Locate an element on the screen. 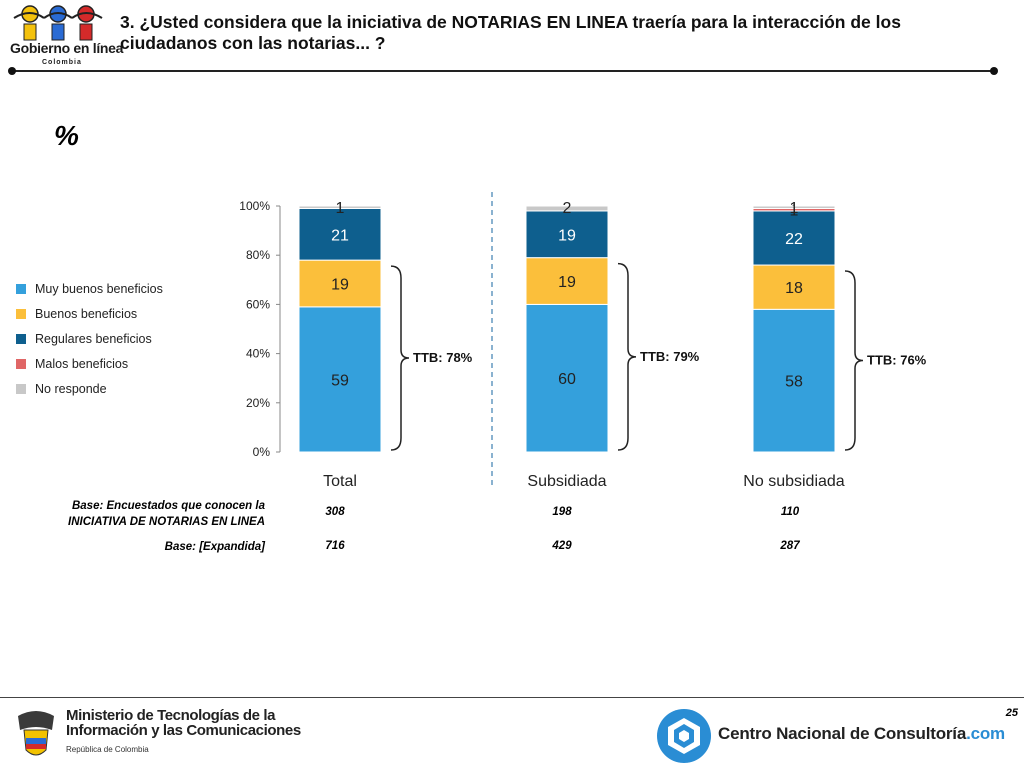 The width and height of the screenshot is (1024, 768). footer-divider is located at coordinates (512, 697).